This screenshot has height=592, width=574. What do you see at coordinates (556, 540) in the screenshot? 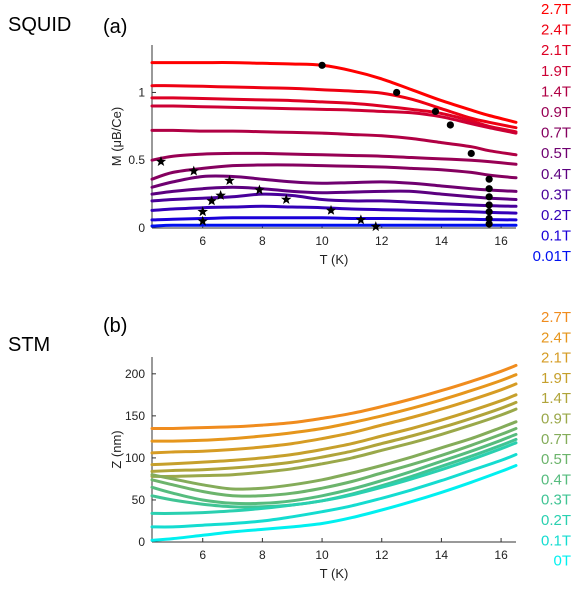
I see `stm-legend-0_1T: 0.1T` at bounding box center [556, 540].